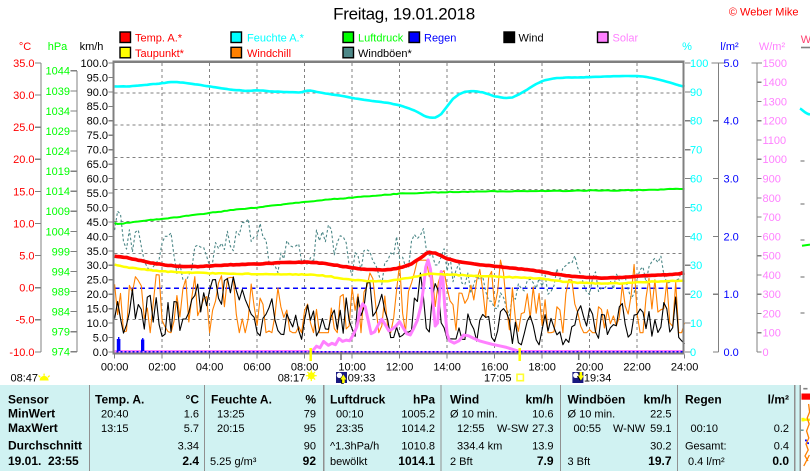  Describe the element at coordinates (461, 462) in the screenshot. I see `svg-text: 2 Bft` at that location.